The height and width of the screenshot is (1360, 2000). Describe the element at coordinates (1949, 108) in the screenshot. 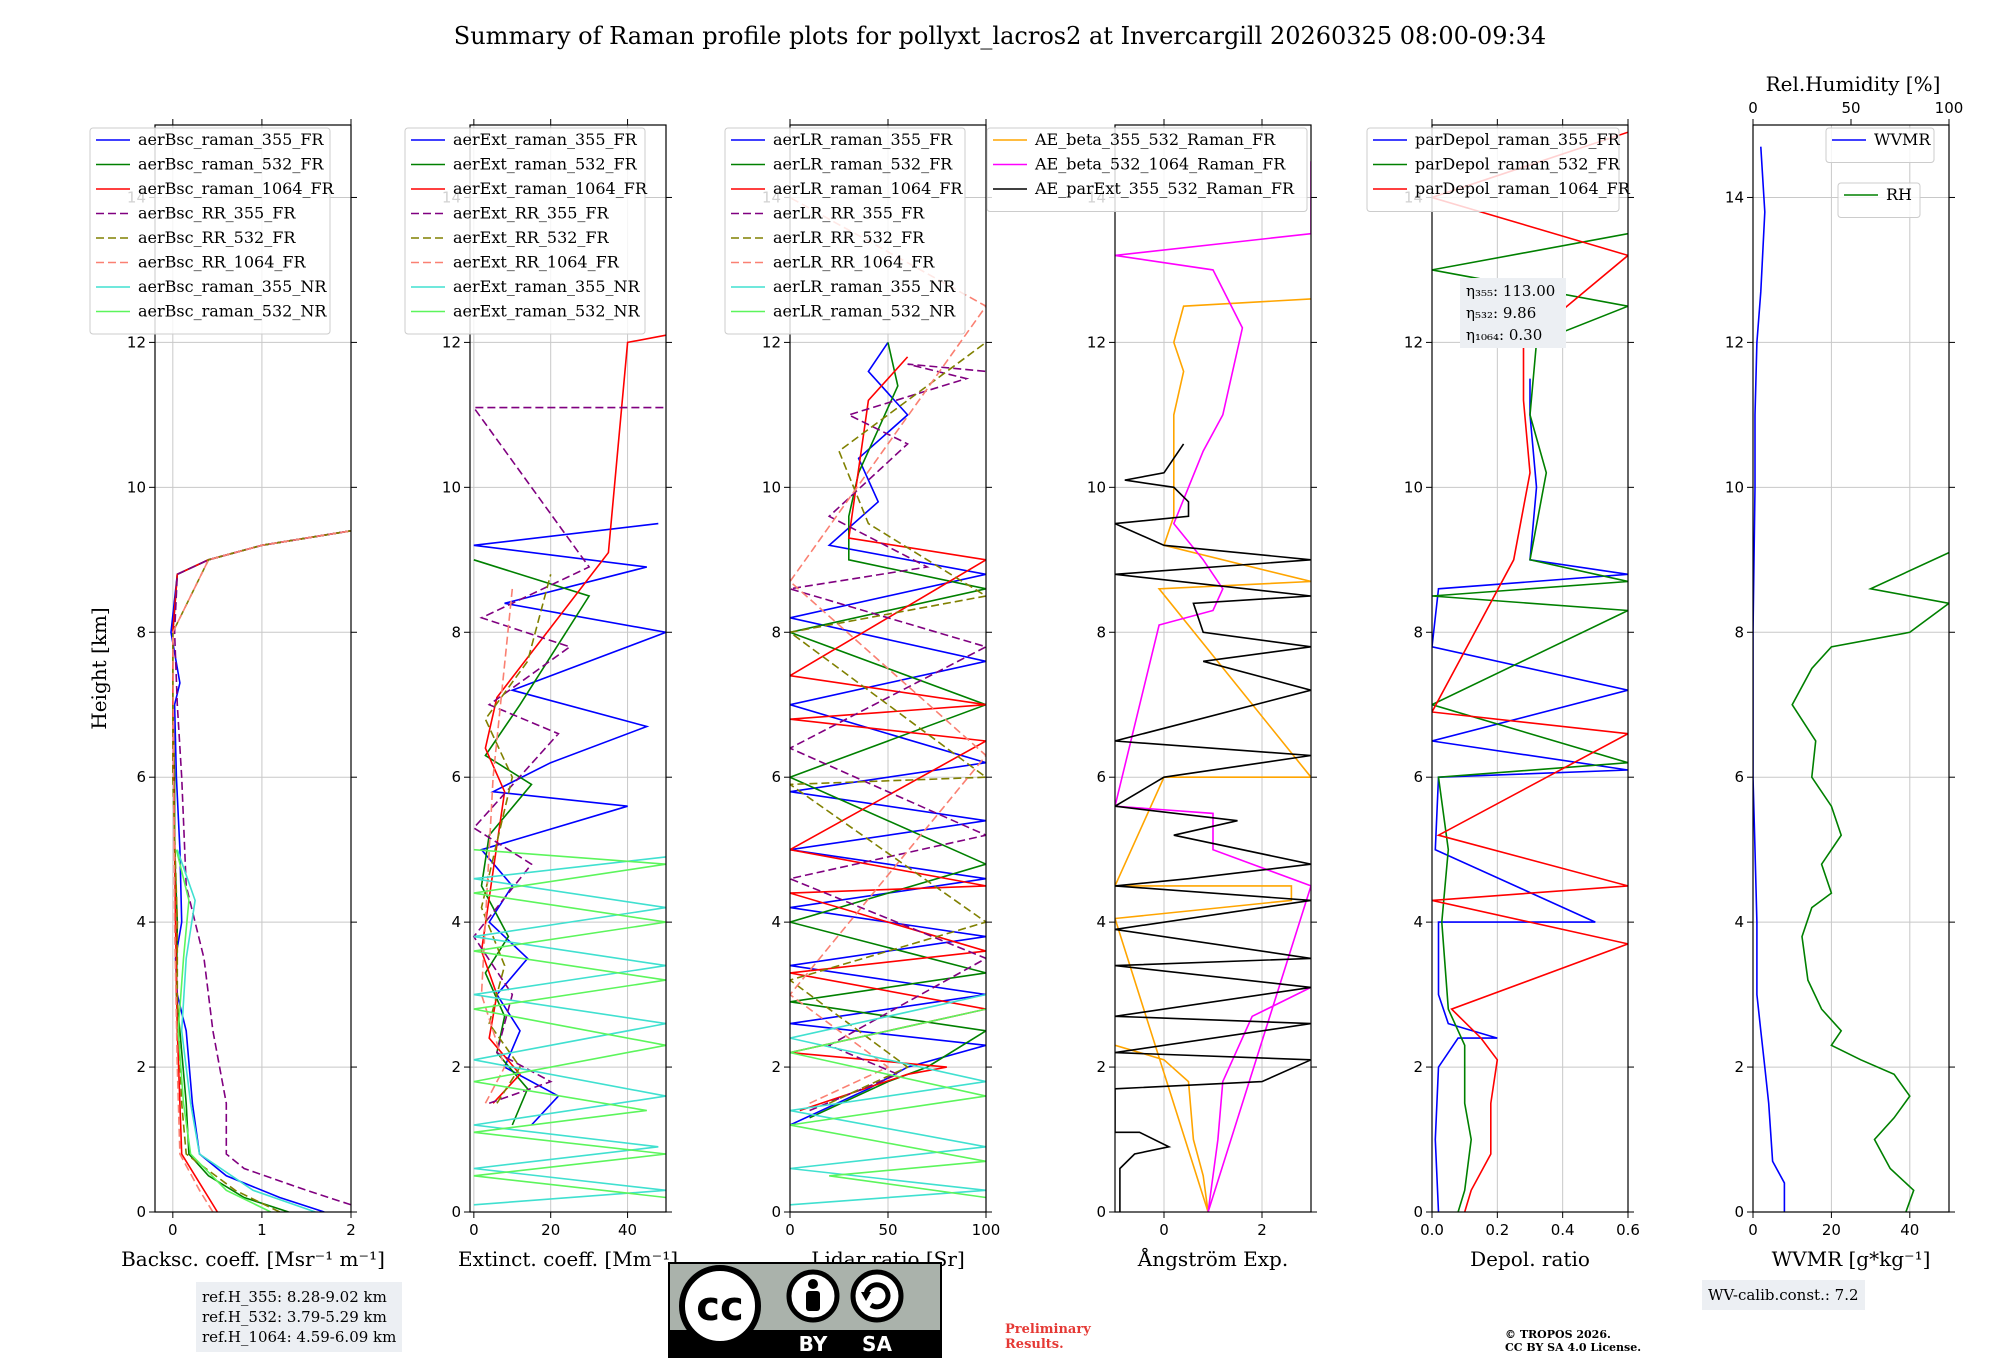

I see `top-x-tick-label: 100` at that location.